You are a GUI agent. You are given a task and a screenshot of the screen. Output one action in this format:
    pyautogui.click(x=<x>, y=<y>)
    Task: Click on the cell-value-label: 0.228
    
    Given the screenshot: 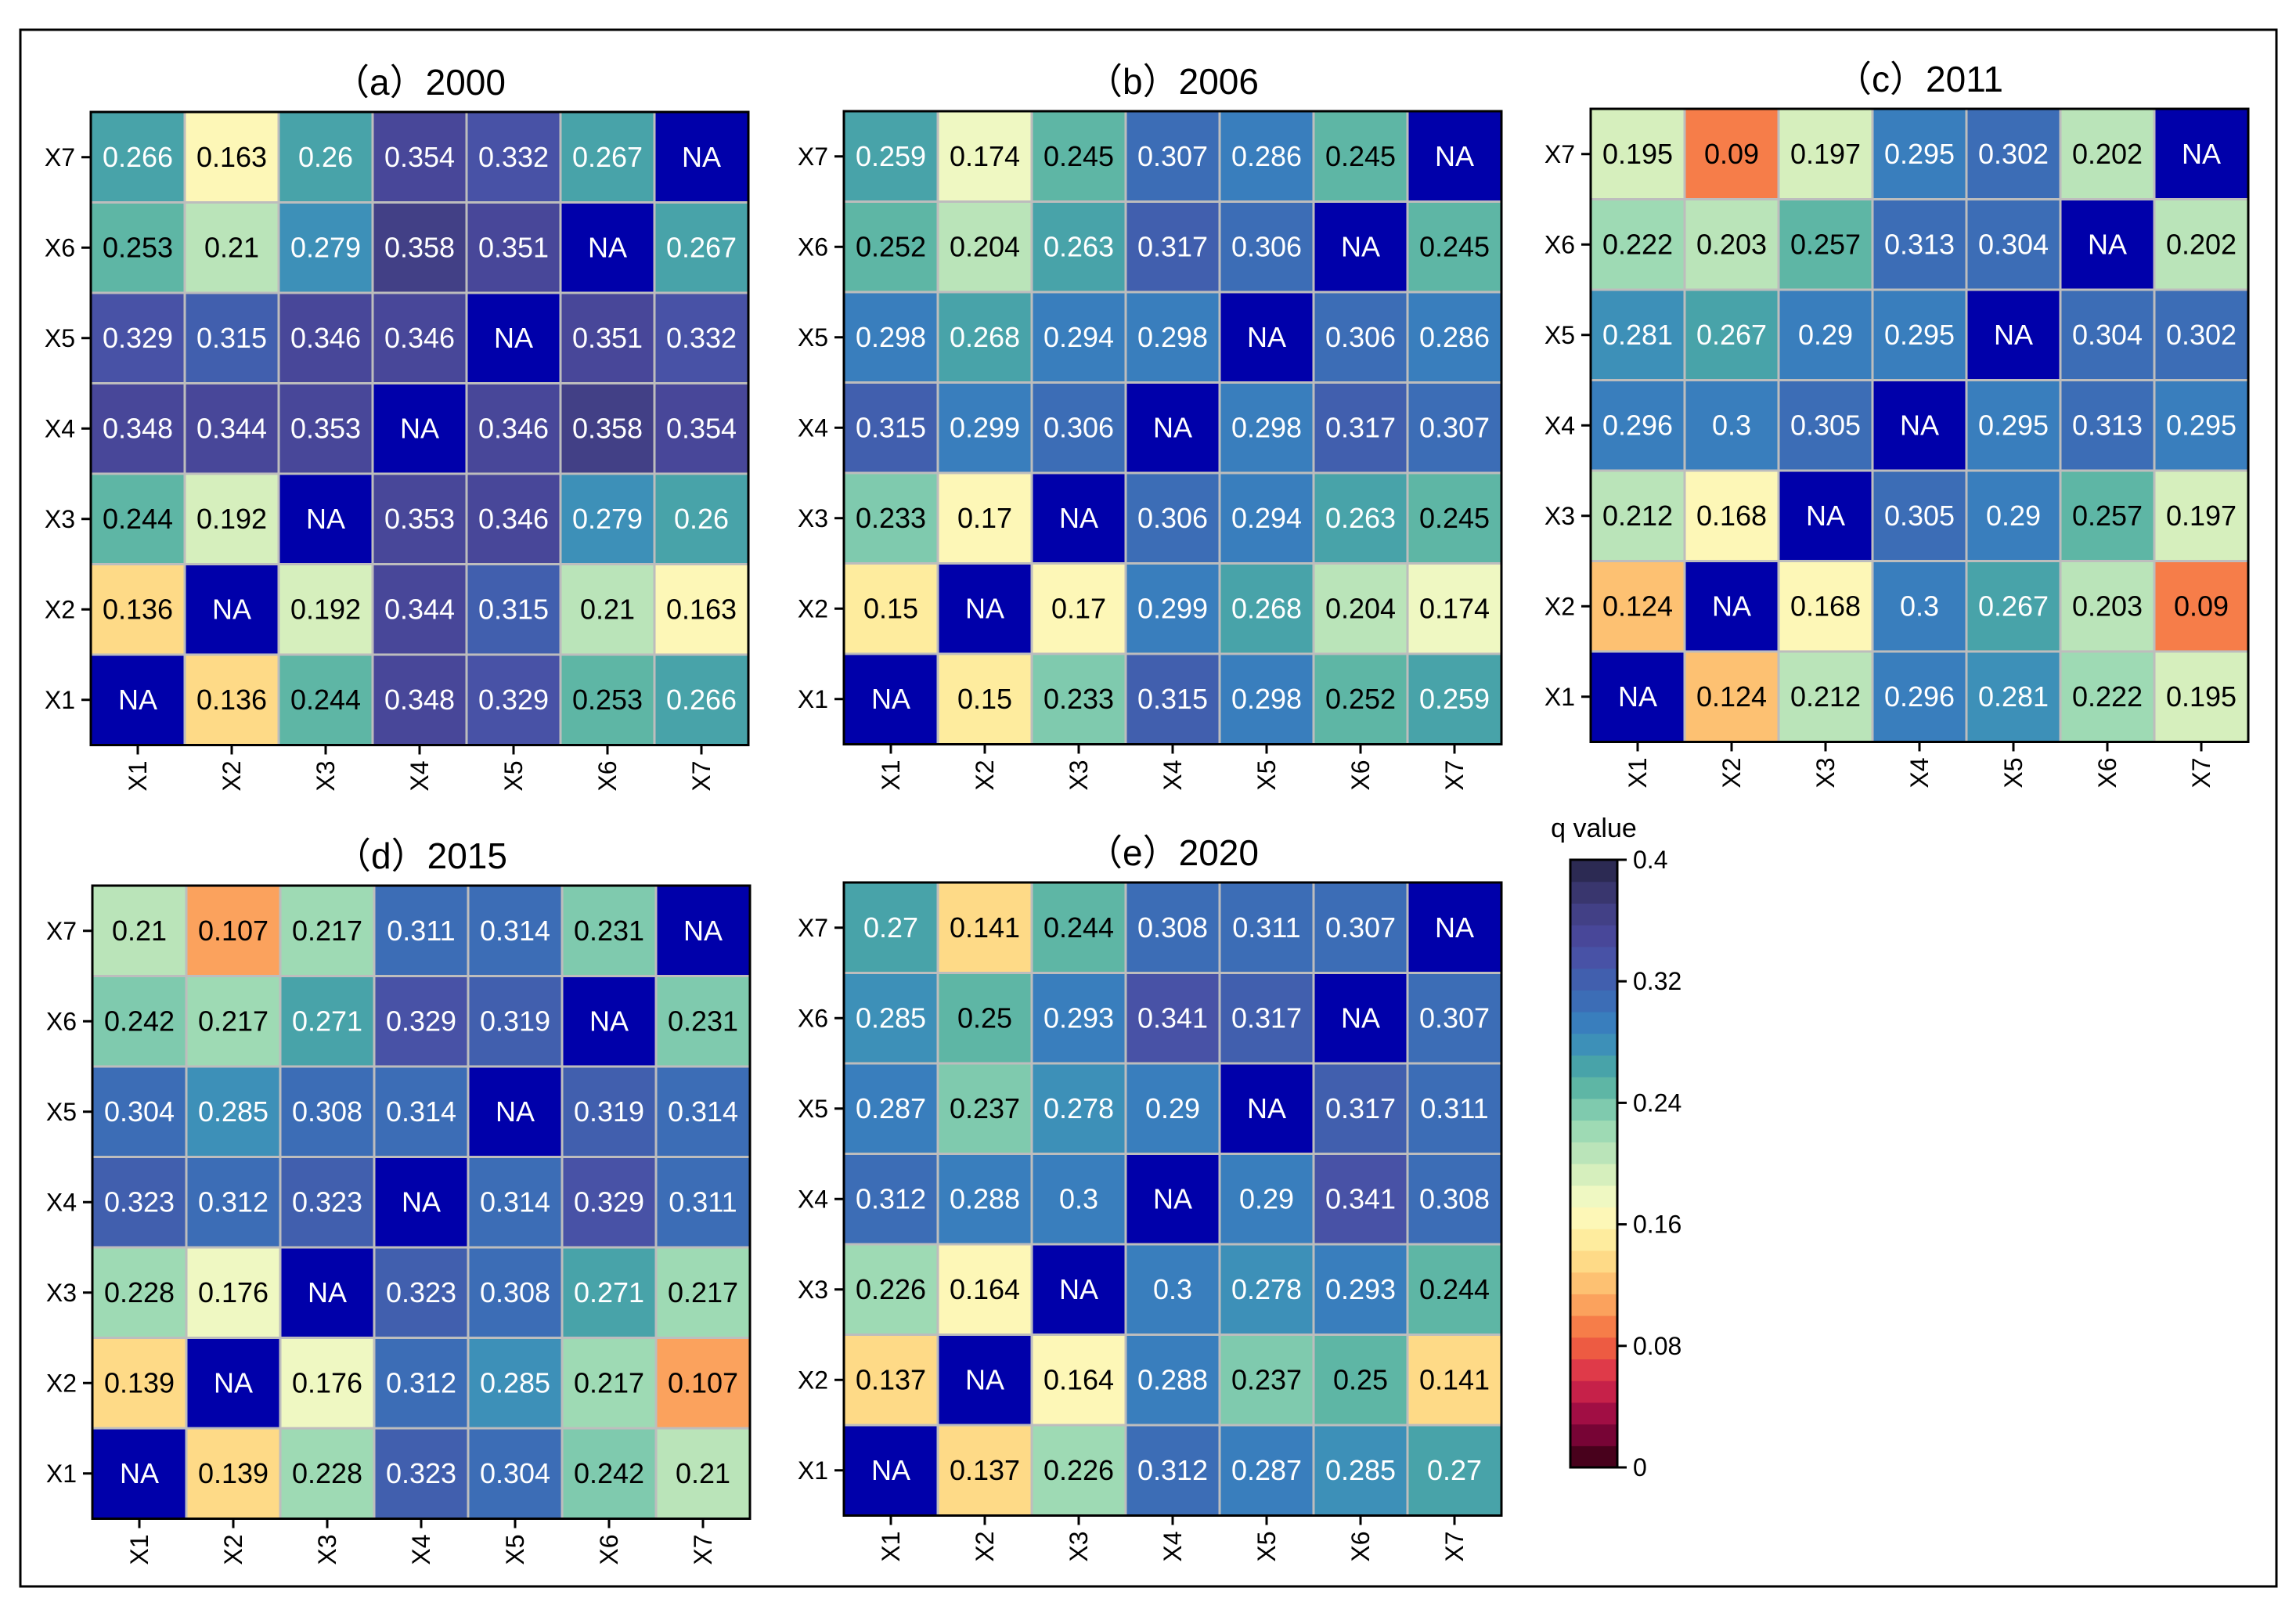 What is the action you would take?
    pyautogui.click(x=327, y=1473)
    